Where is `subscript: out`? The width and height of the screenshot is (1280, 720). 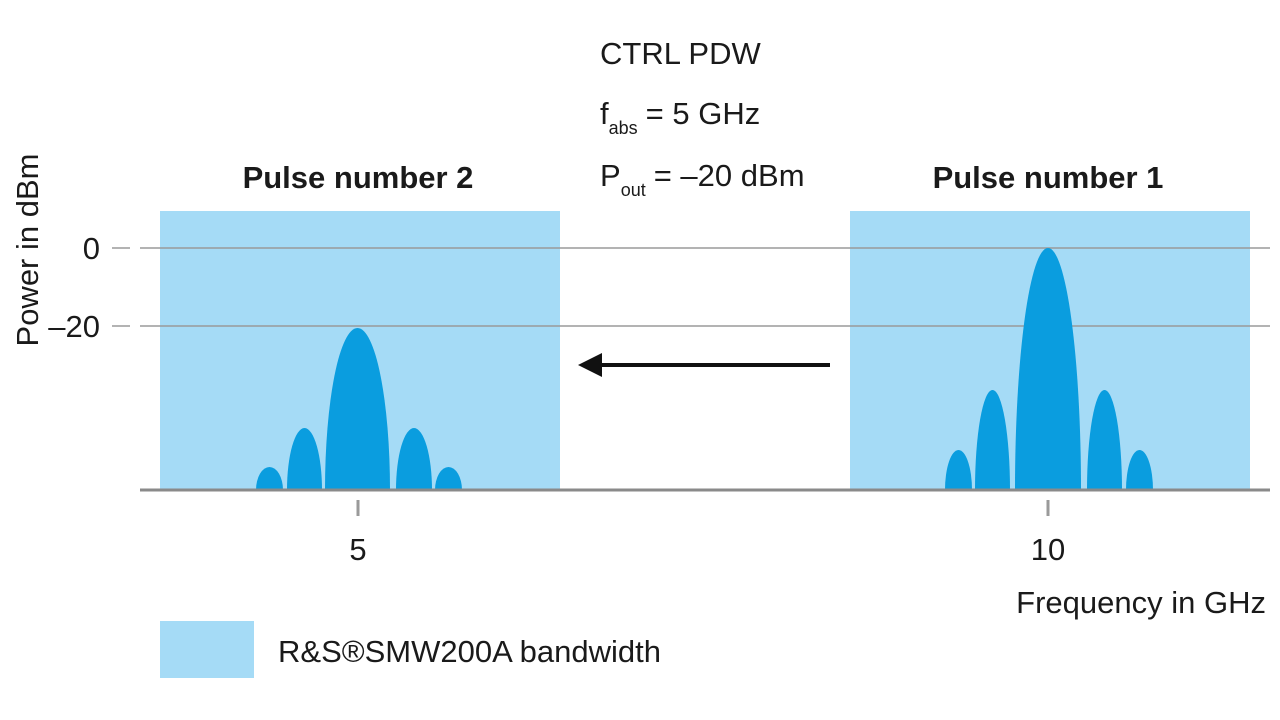
subscript: out is located at coordinates (633, 190).